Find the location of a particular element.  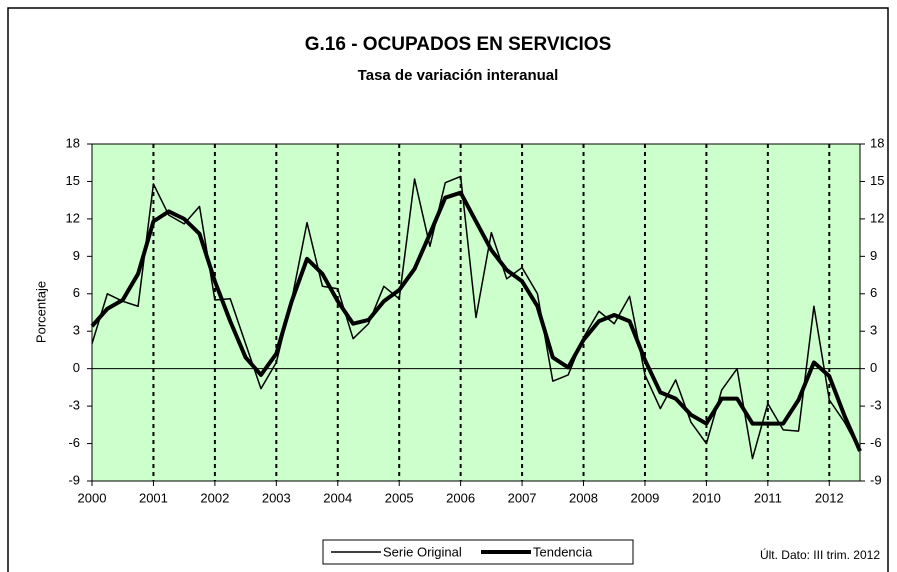

y-tick-label: 0 is located at coordinates (76, 367).